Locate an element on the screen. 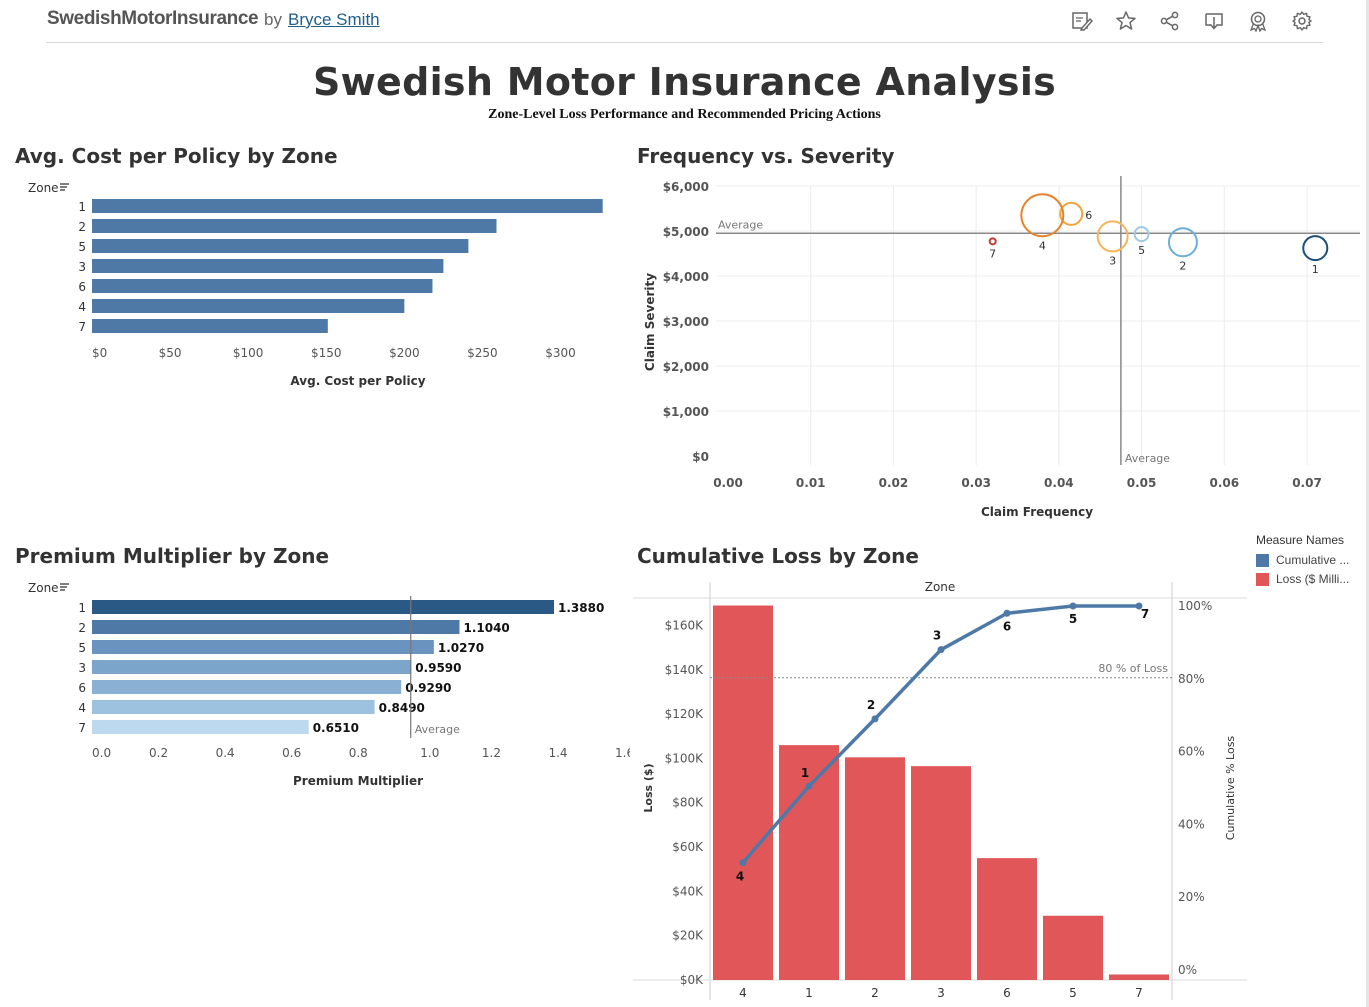  x-tick-label: 0.01 is located at coordinates (811, 483).